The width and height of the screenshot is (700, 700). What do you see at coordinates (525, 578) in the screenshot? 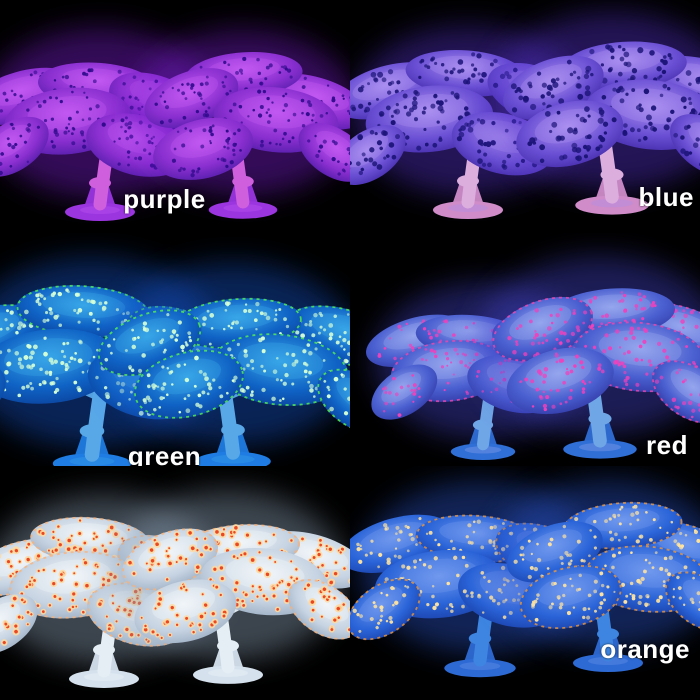
I see `coral-illustration-orange` at bounding box center [525, 578].